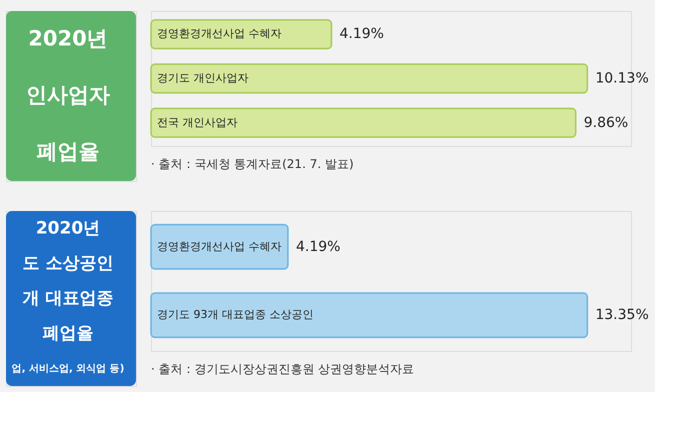 Image resolution: width=700 pixels, height=440 pixels. Describe the element at coordinates (68, 95) in the screenshot. I see `chart-title: 2020년 인사업자 폐업율` at that location.